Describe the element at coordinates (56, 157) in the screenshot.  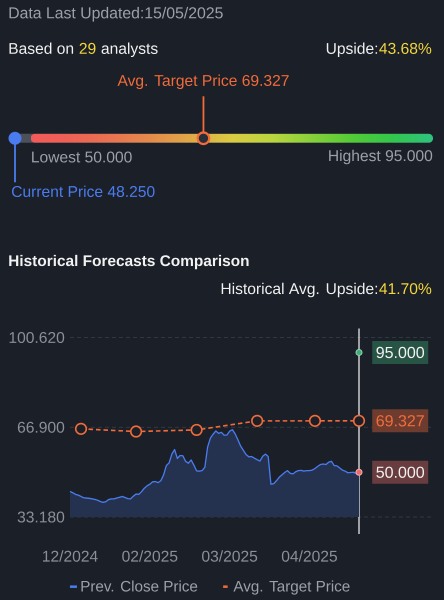
I see `category-label: Lowest` at that location.